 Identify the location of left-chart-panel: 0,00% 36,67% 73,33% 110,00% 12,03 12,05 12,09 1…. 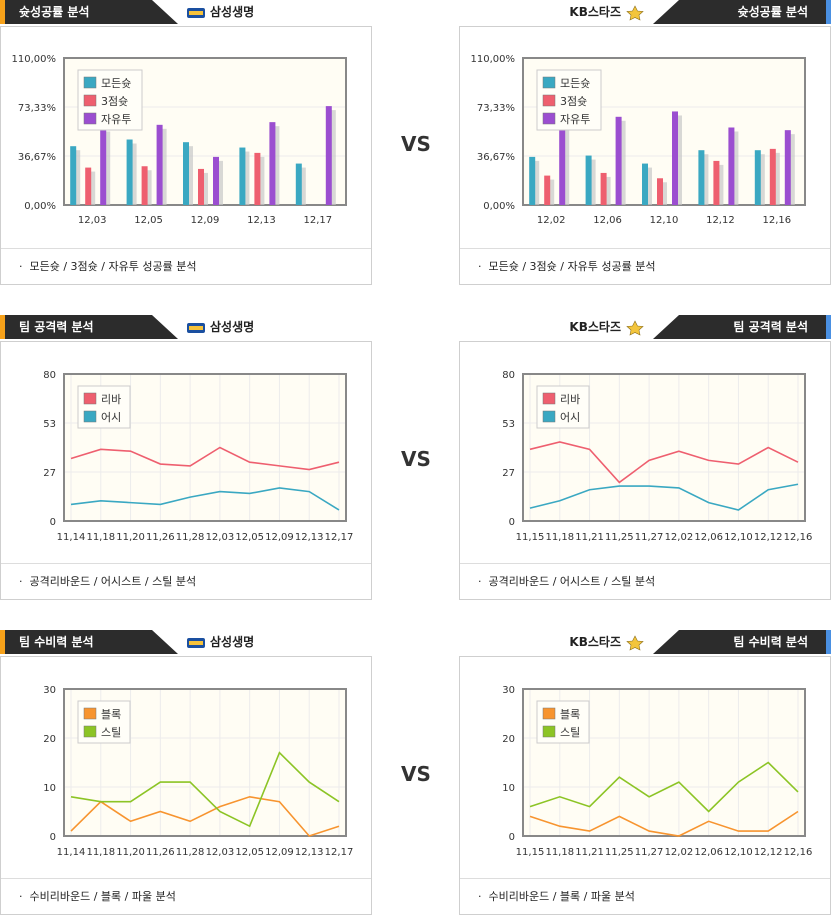
(186, 155).